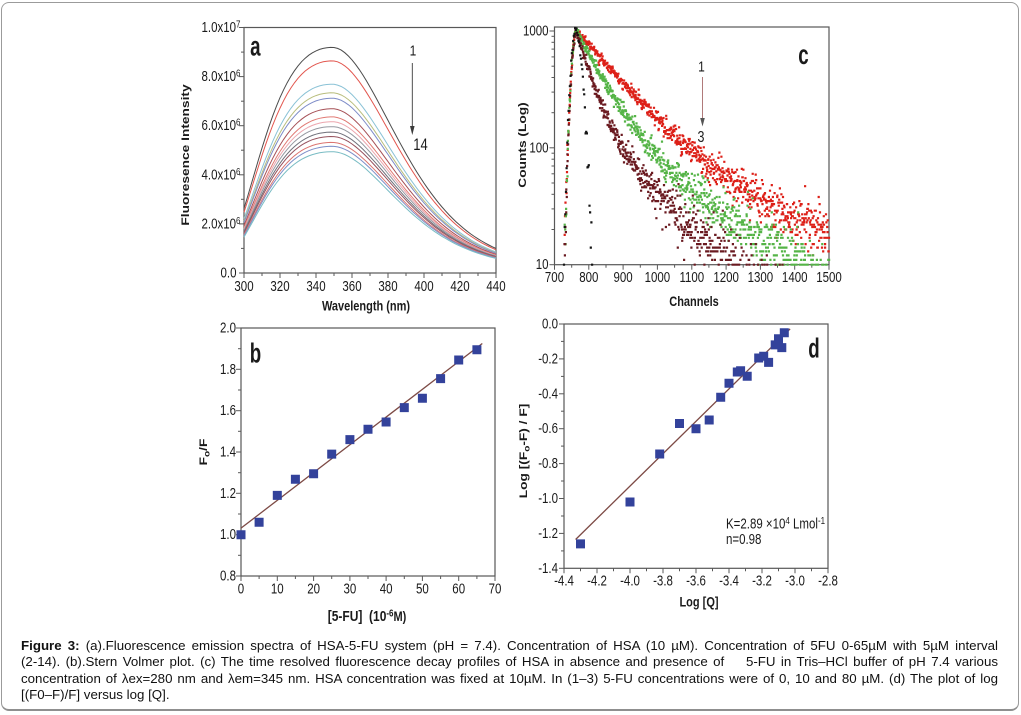 The width and height of the screenshot is (1021, 715). What do you see at coordinates (420, 146) in the screenshot?
I see `svg-text: 14` at bounding box center [420, 146].